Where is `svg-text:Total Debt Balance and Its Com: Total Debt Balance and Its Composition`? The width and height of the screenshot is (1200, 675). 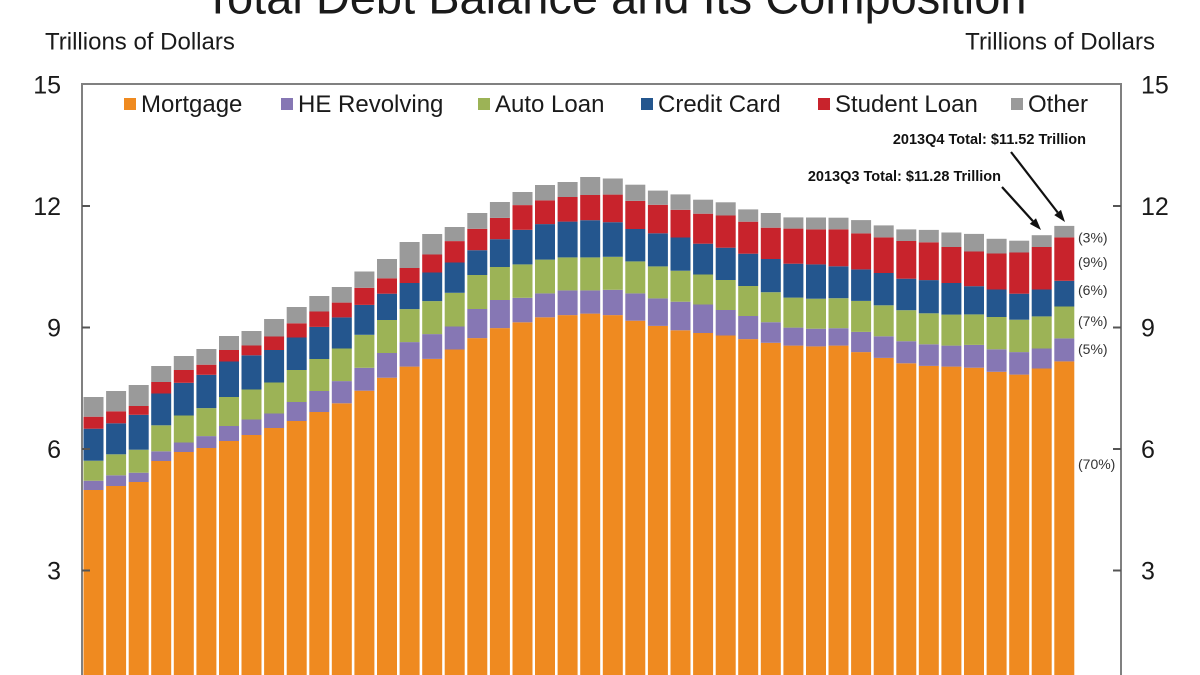
svg-text:Total Debt Balance and Its Com: Total Debt Balance and Its Composition is located at coordinates (615, 12).